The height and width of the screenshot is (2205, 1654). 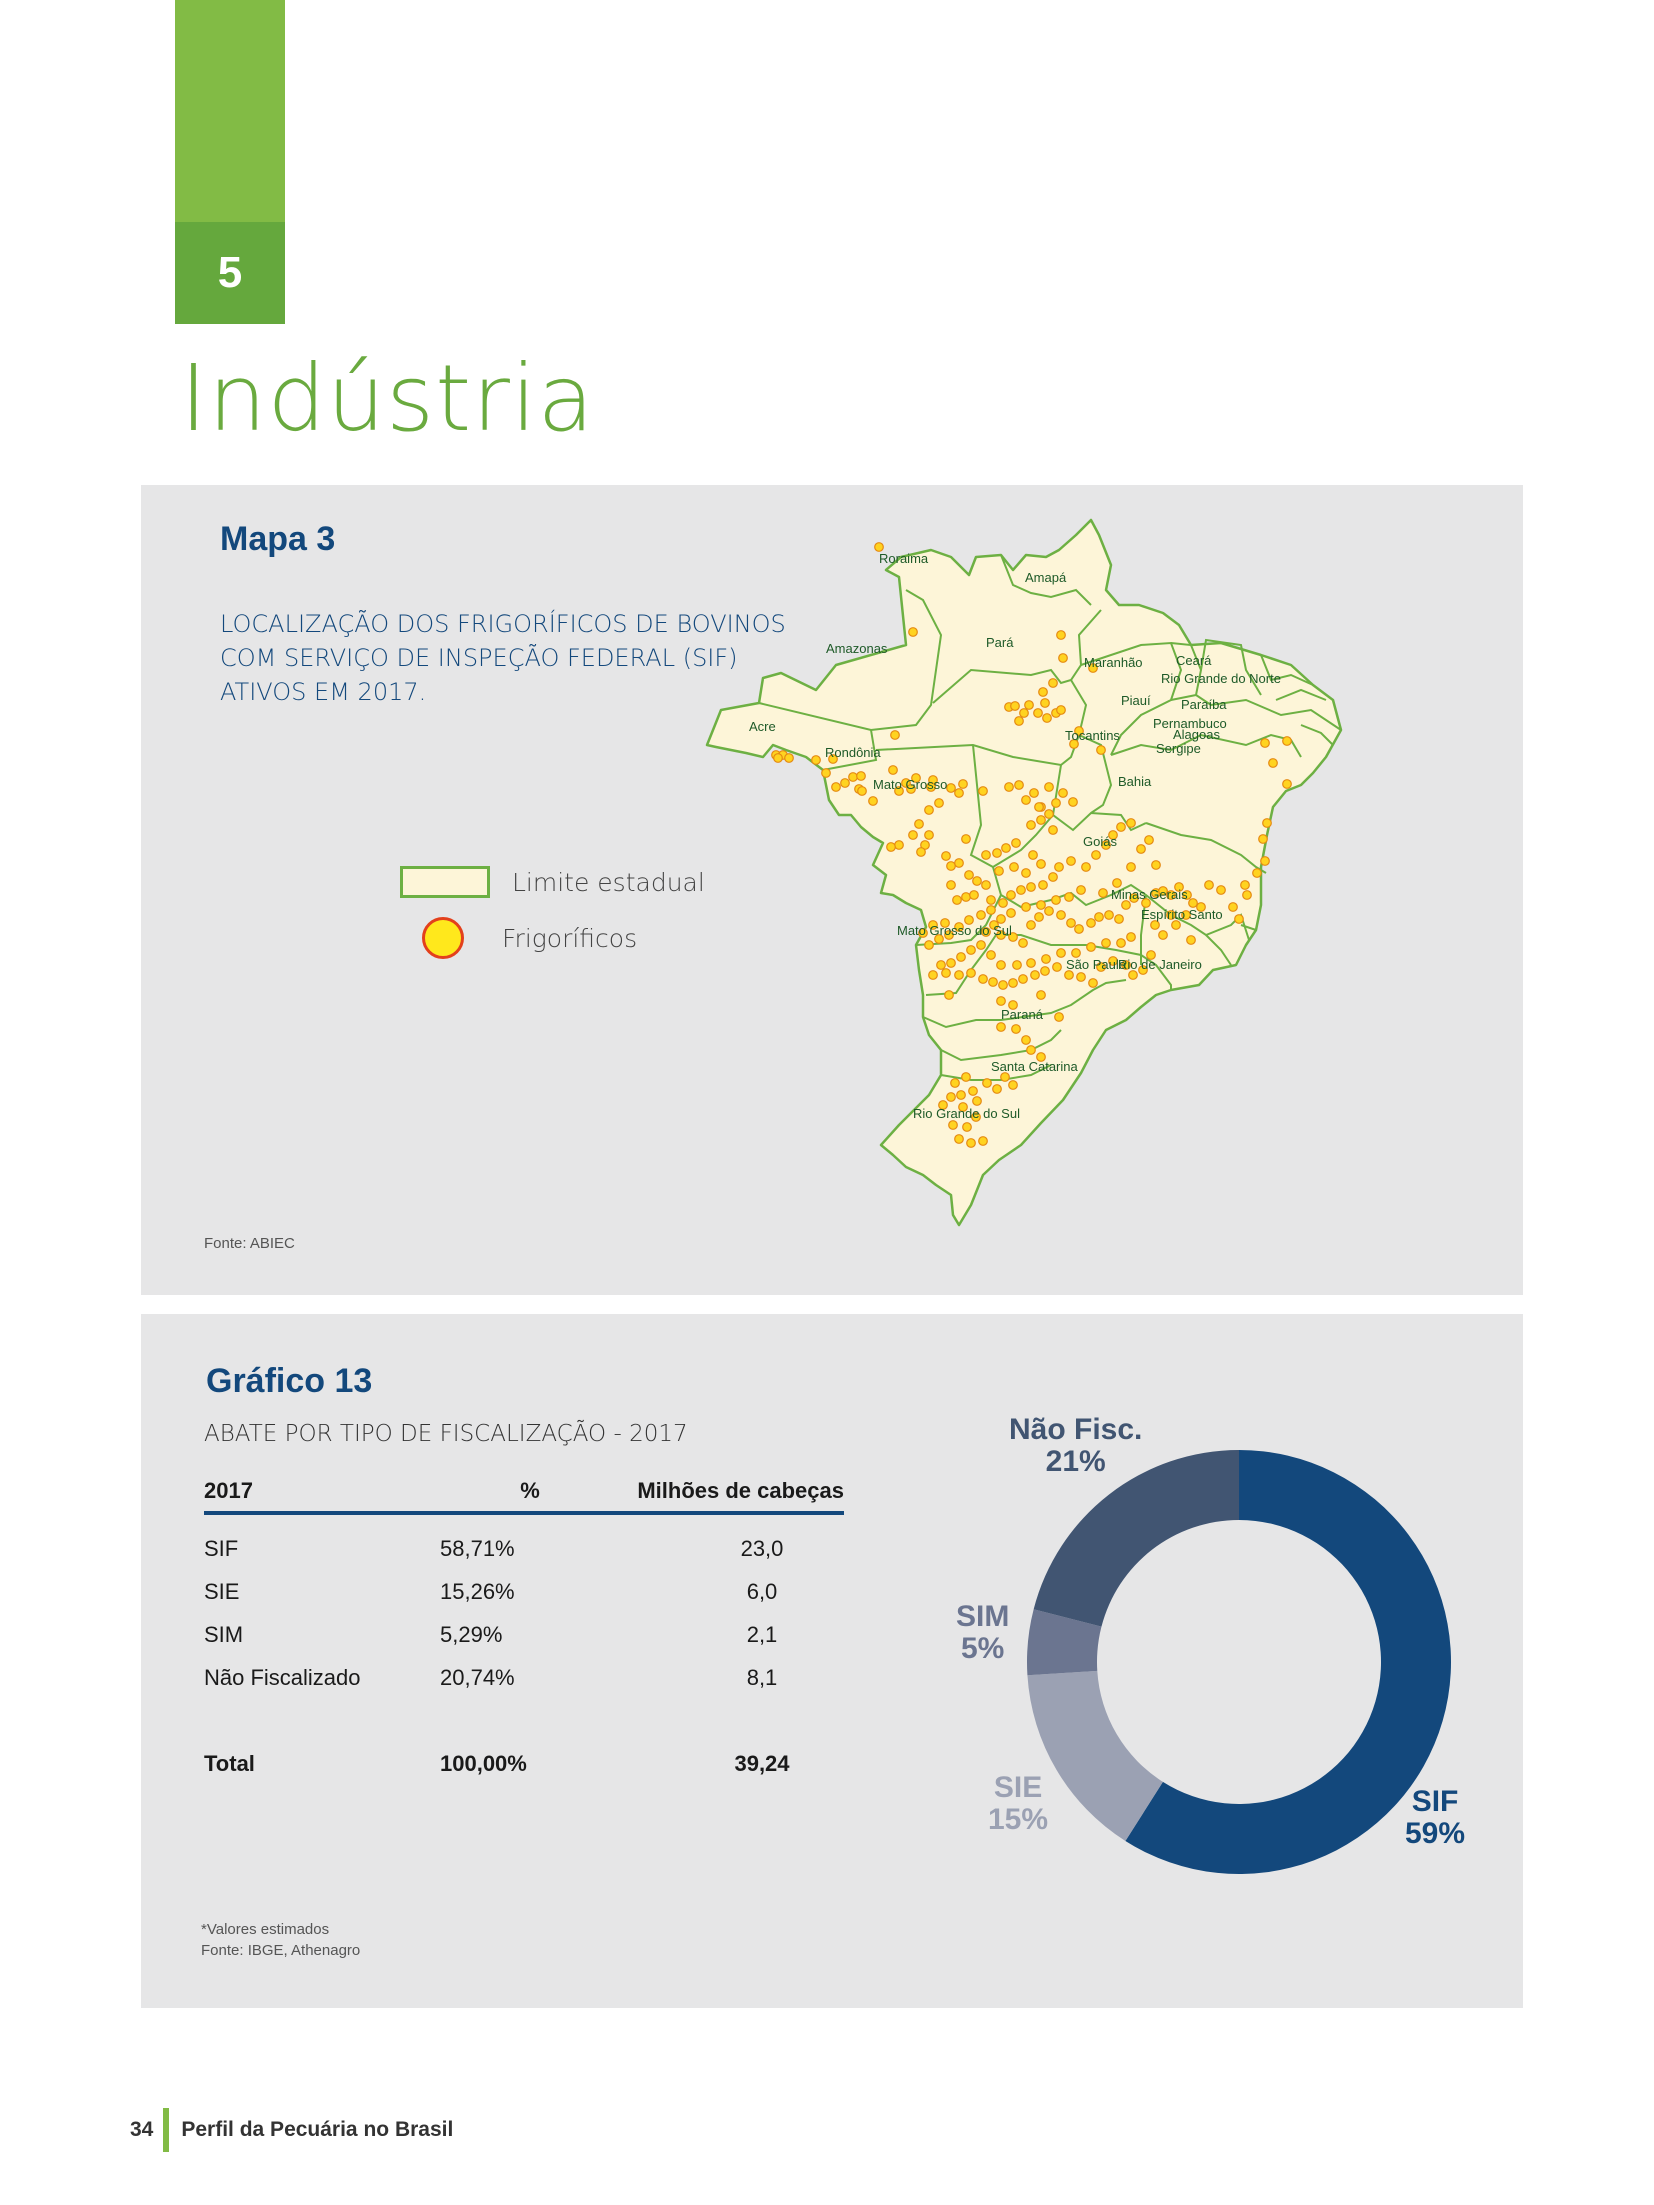 What do you see at coordinates (954, 930) in the screenshot?
I see `state-label: Mato Grosso do Sul` at bounding box center [954, 930].